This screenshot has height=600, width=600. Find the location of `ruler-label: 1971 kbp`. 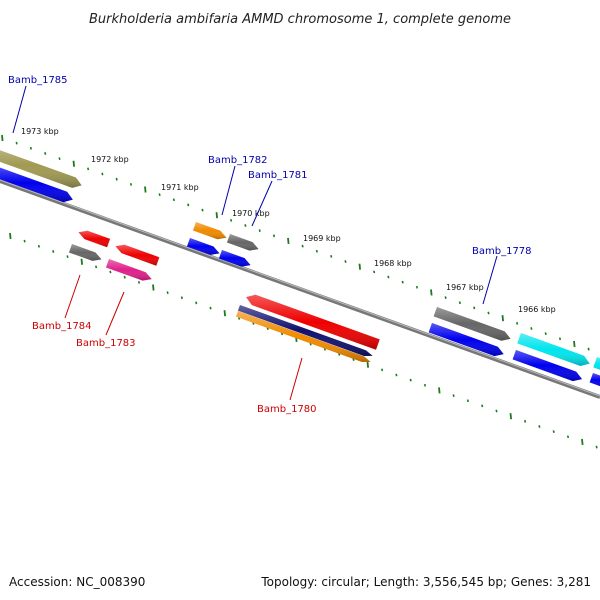

ruler-label: 1971 kbp is located at coordinates (180, 187).